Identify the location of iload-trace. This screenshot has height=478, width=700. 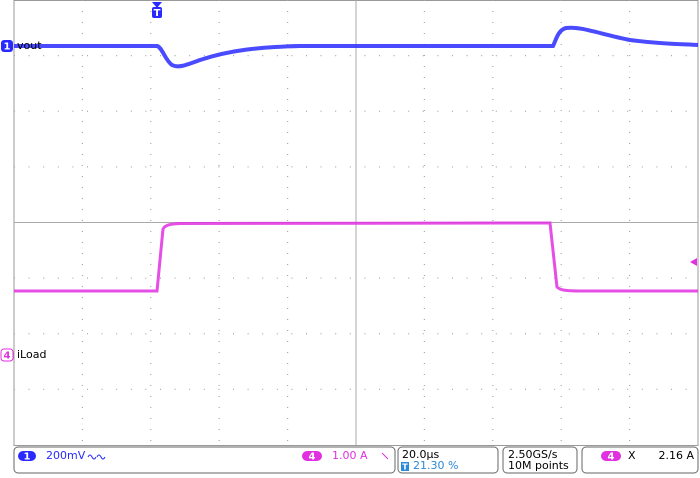
(356, 257).